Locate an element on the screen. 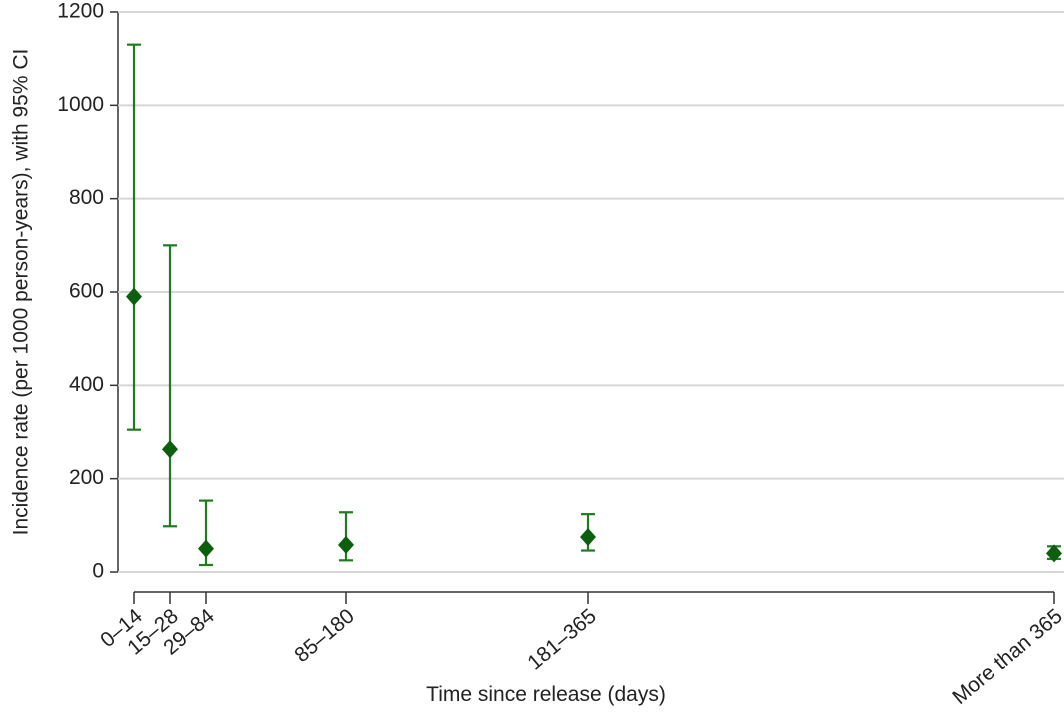  x-tick-label: More than 365 is located at coordinates (1006, 656).